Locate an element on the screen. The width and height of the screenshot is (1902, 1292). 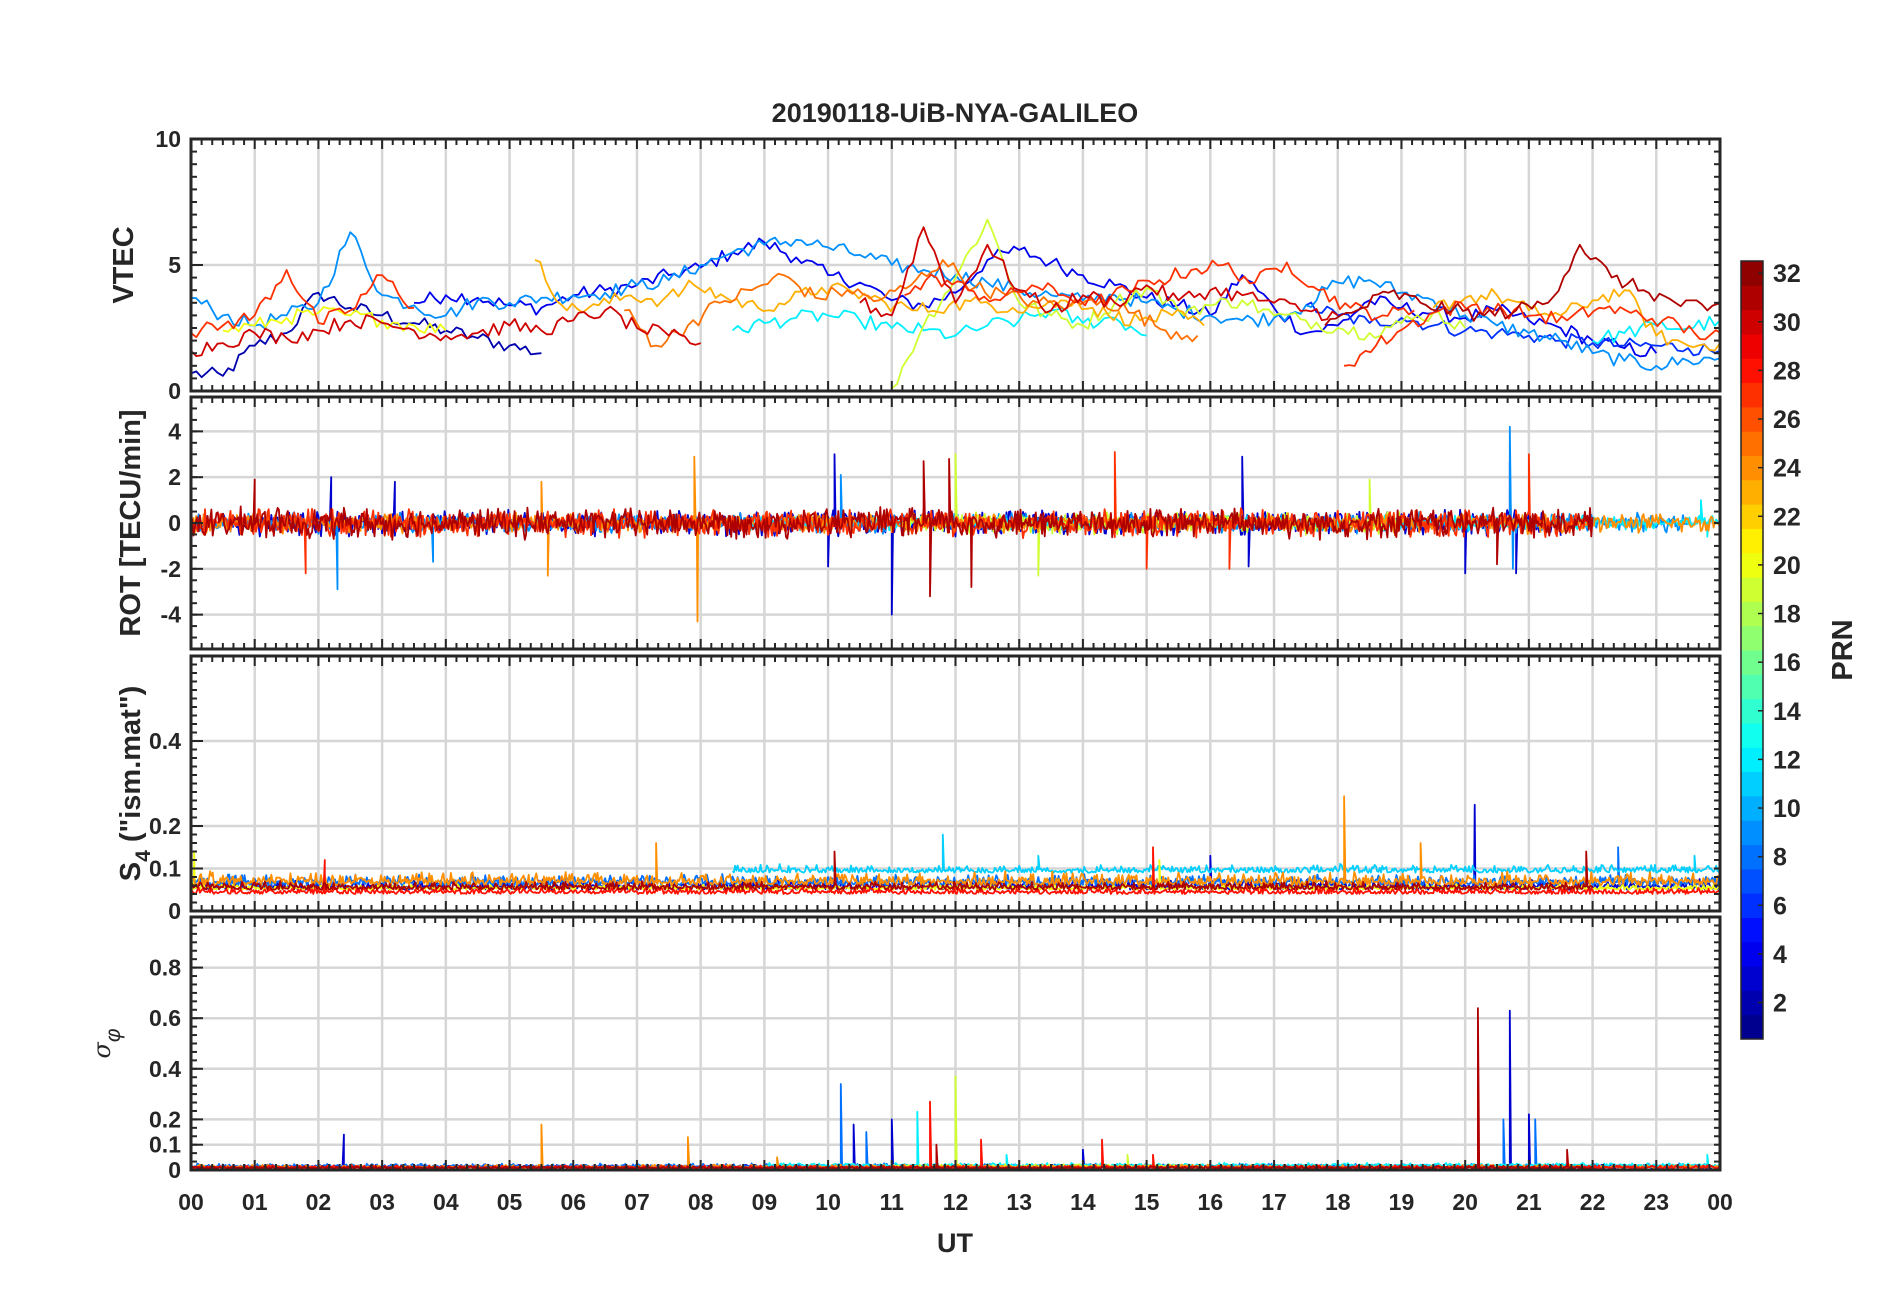
x-tick-label: 21 is located at coordinates (1529, 1202).